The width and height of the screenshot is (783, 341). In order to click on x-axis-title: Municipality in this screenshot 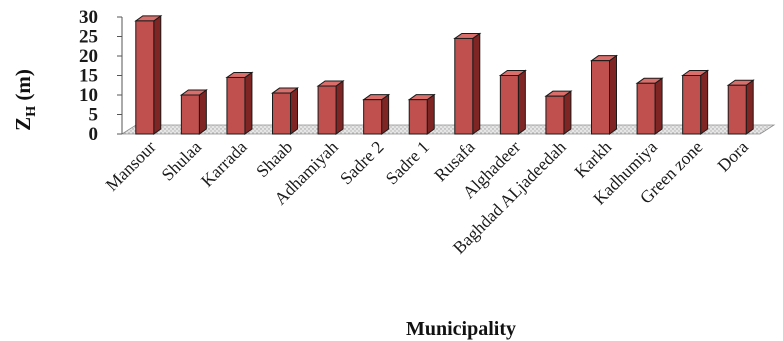, I will do `click(461, 329)`.